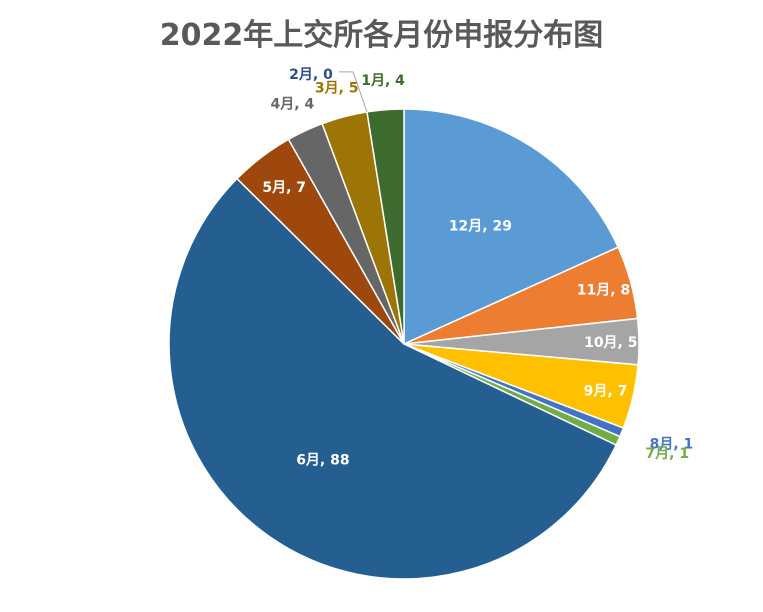 The height and width of the screenshot is (612, 763). What do you see at coordinates (381, 35) in the screenshot?
I see `chart-title: 2022年上交所各月份申报分布图` at bounding box center [381, 35].